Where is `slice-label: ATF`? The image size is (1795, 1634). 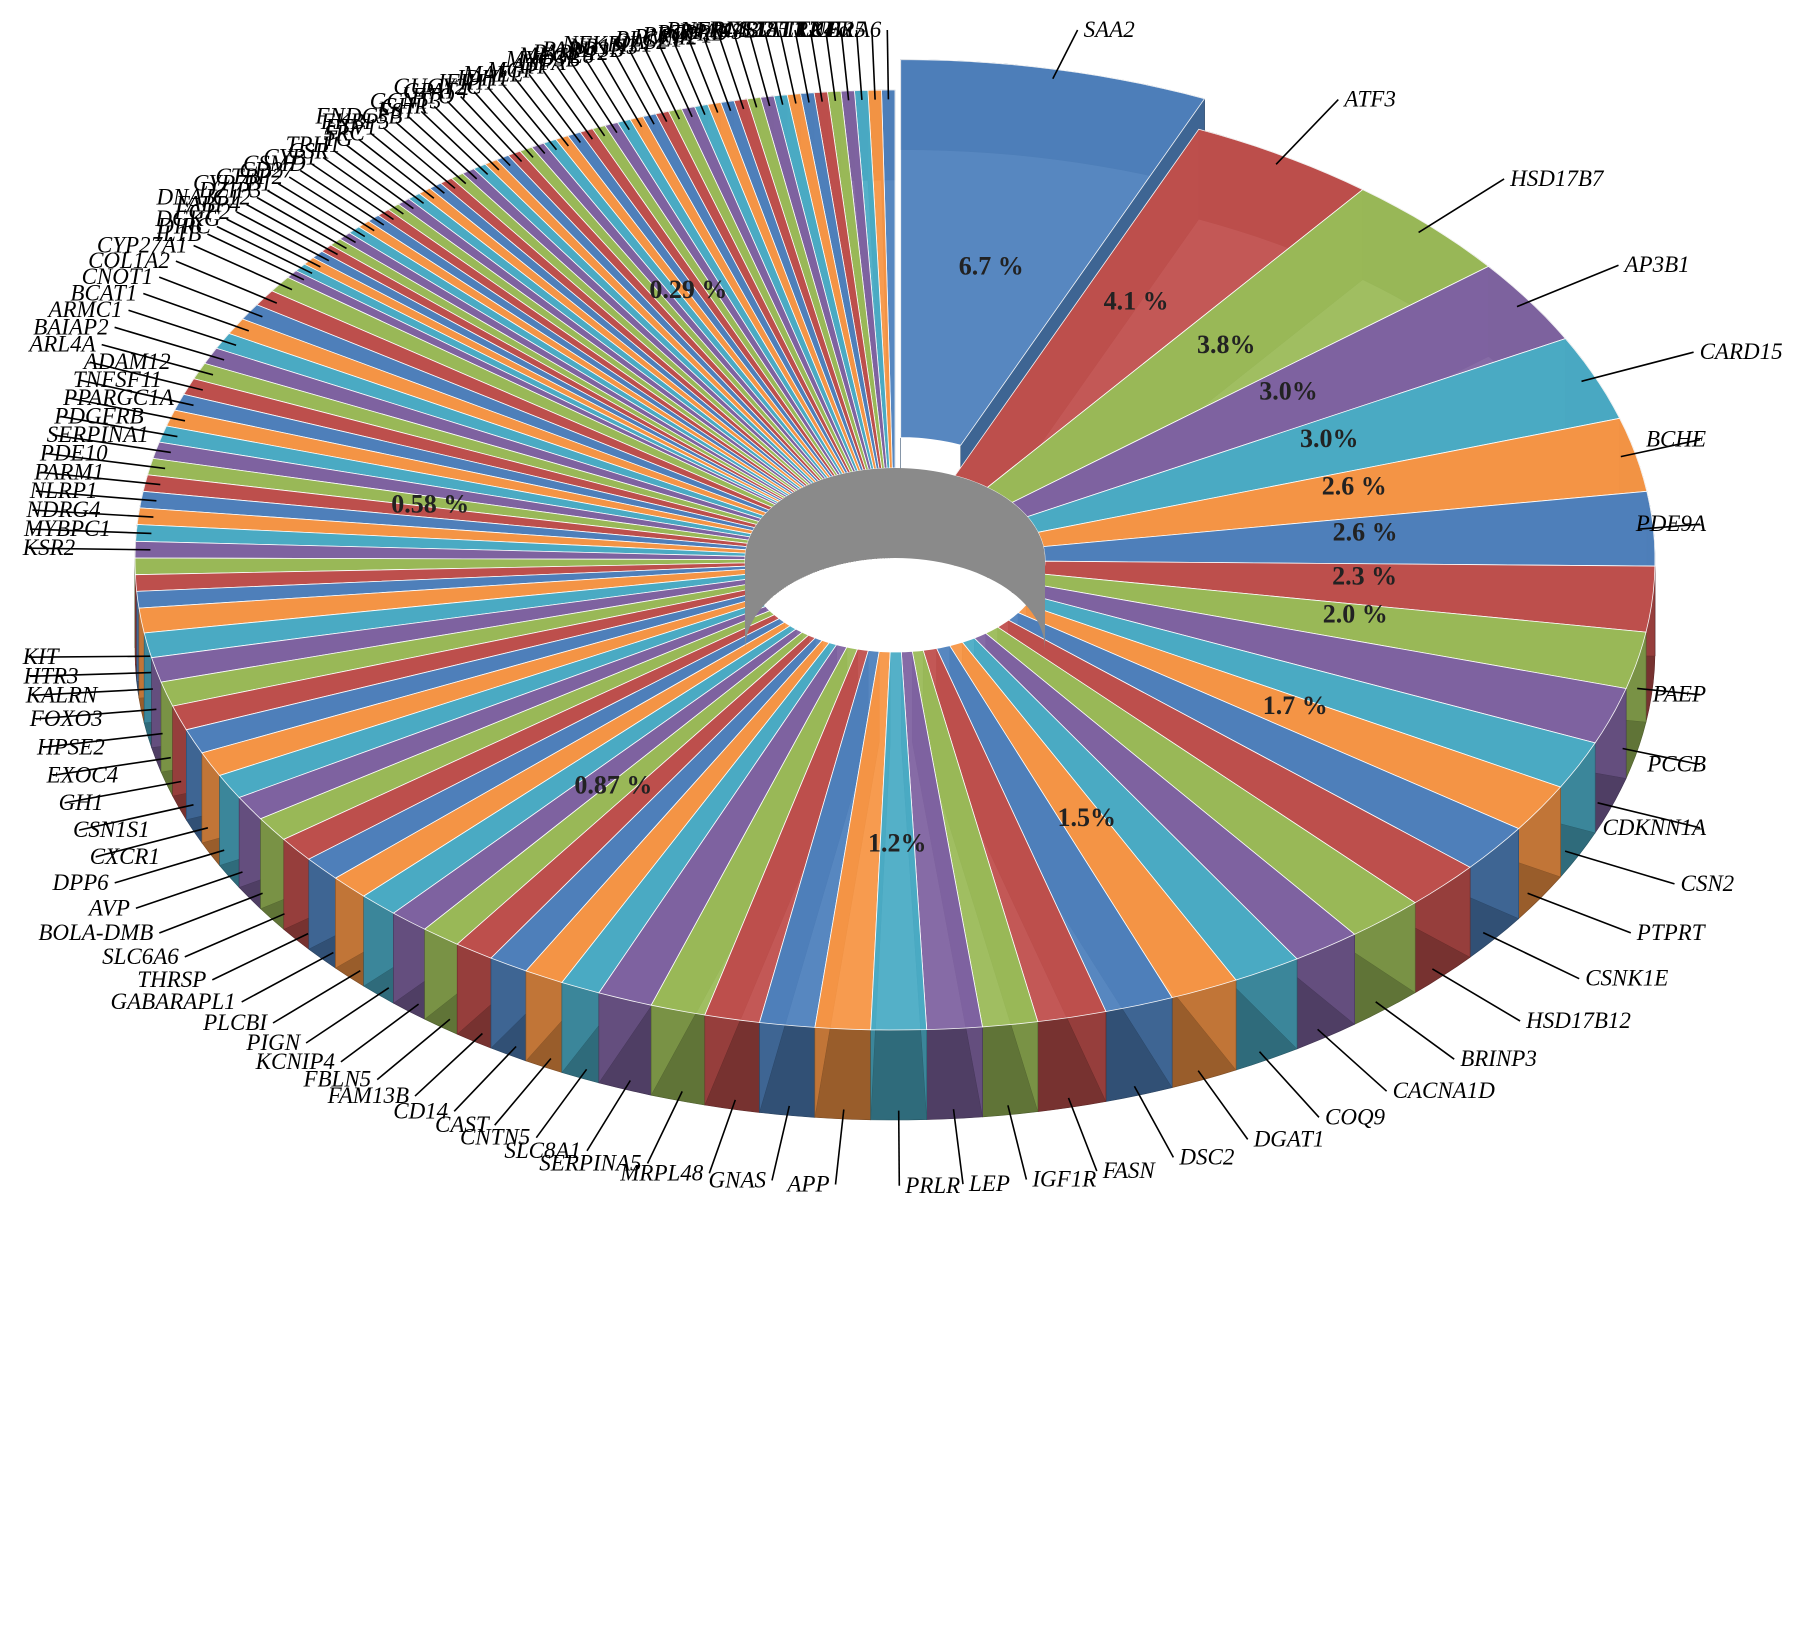
slice-label: ATF is located at coordinates (530, 66).